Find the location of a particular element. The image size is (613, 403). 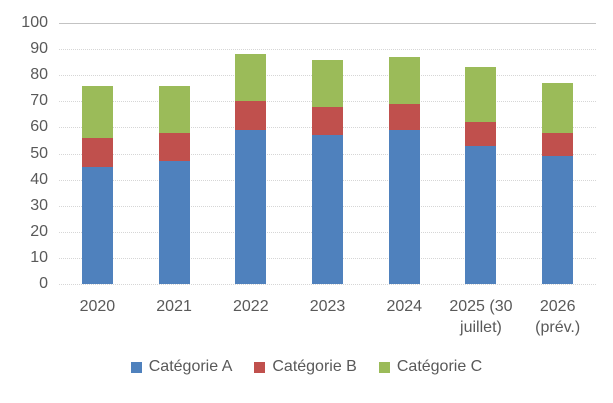

legend-item-2: Catégorie B is located at coordinates (305, 367).